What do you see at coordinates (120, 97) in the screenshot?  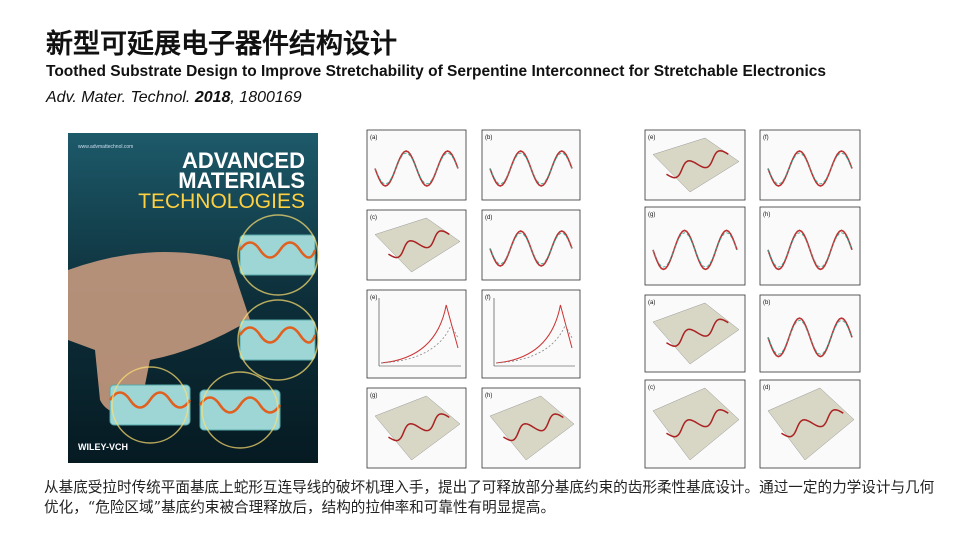 I see `journal: Adv. Mater. Technol.` at bounding box center [120, 97].